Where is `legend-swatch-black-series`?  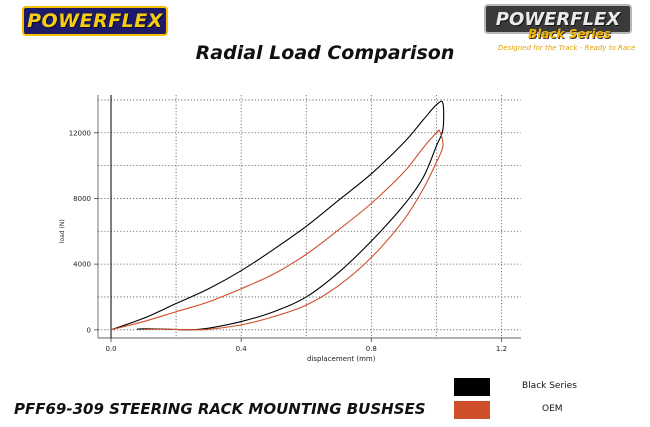
legend-swatch-black-series is located at coordinates (472, 387).